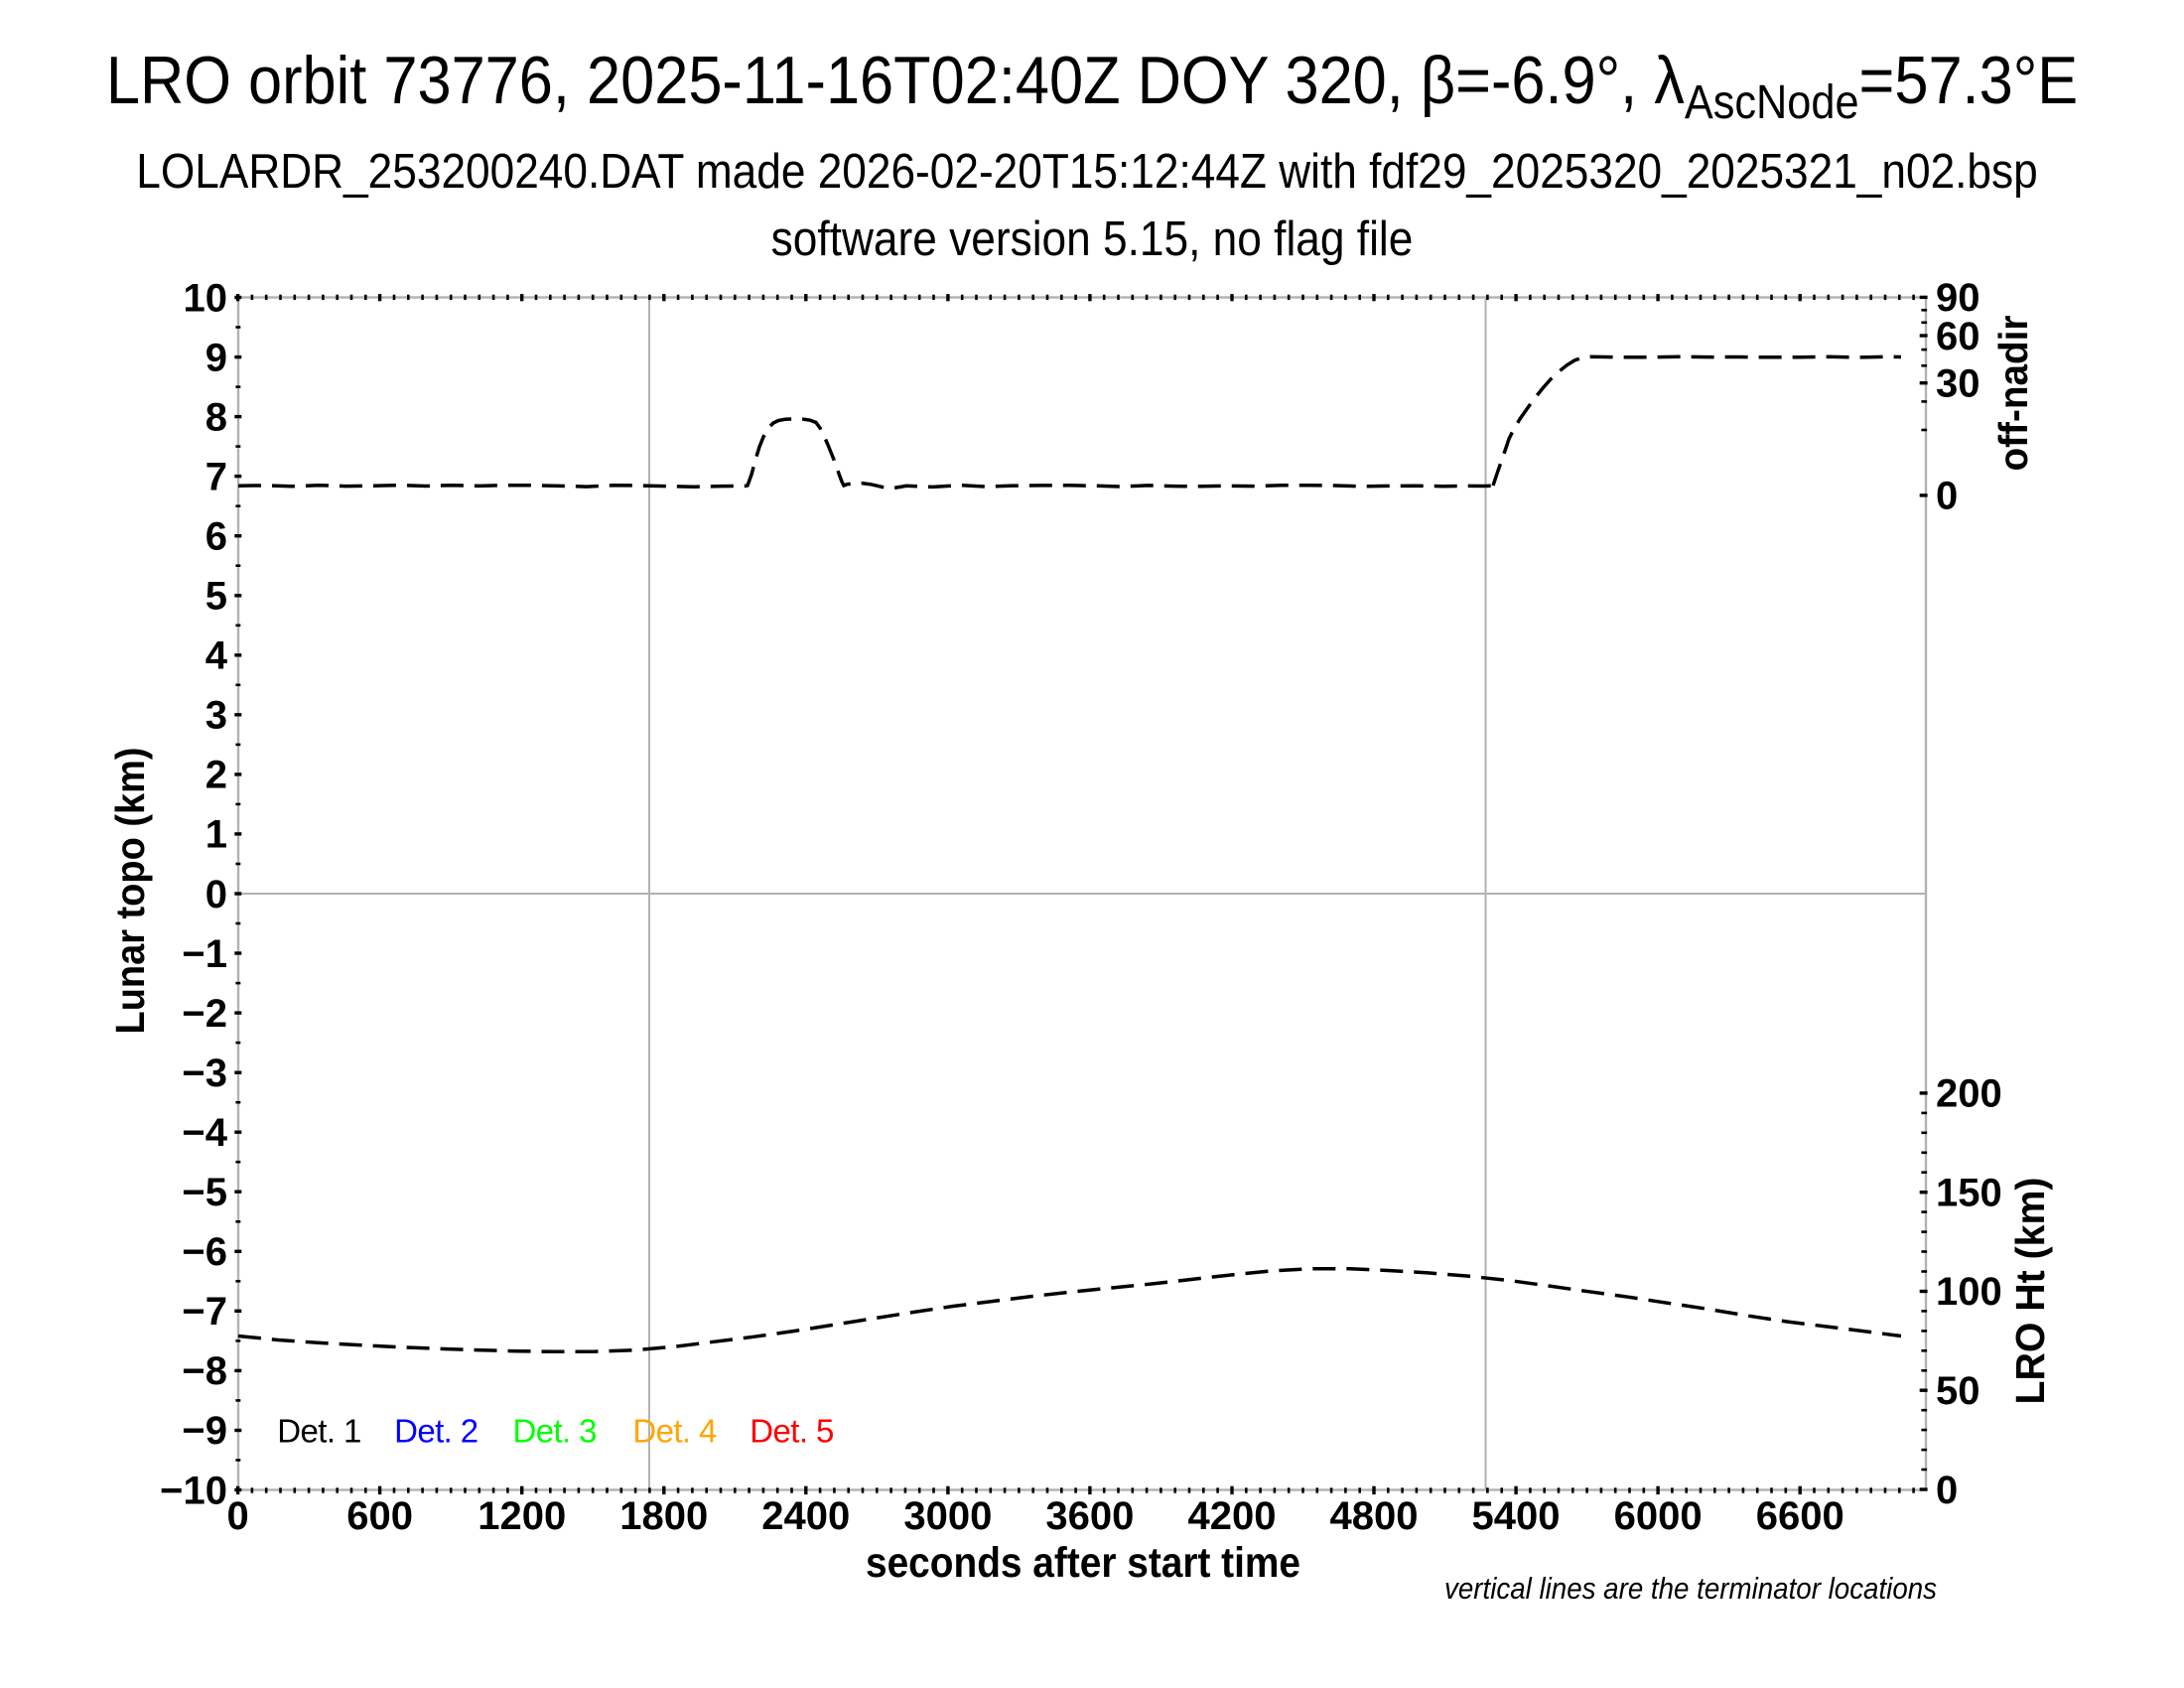  Describe the element at coordinates (1092, 238) in the screenshot. I see `svg-text:software version 5.15, no flag: software version 5.15, no flag file` at that location.